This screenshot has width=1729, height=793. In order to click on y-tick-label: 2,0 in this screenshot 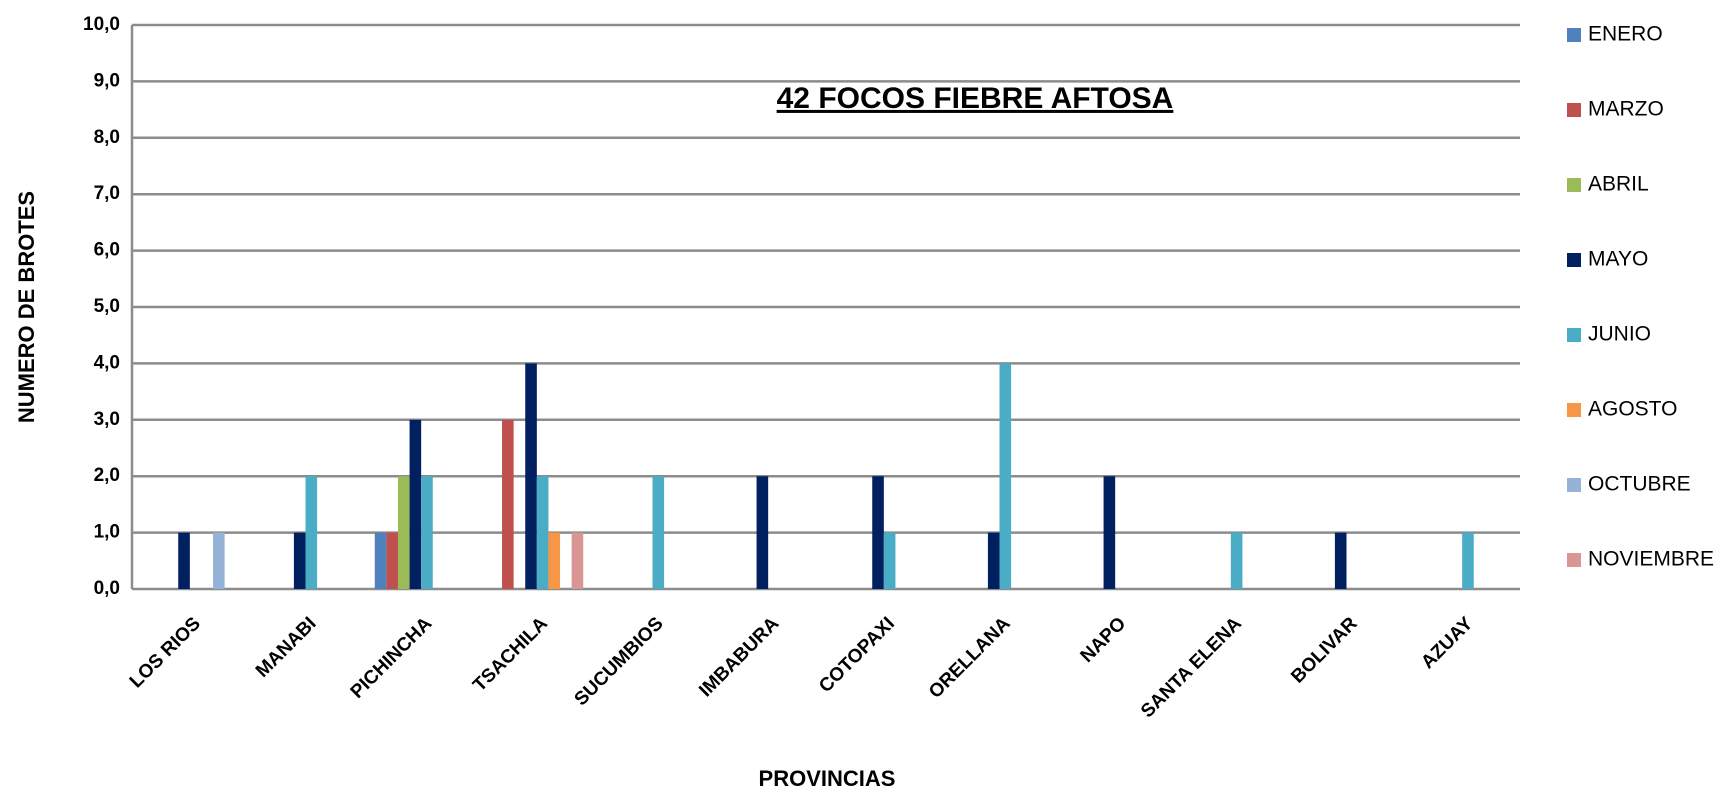, I will do `click(107, 475)`.